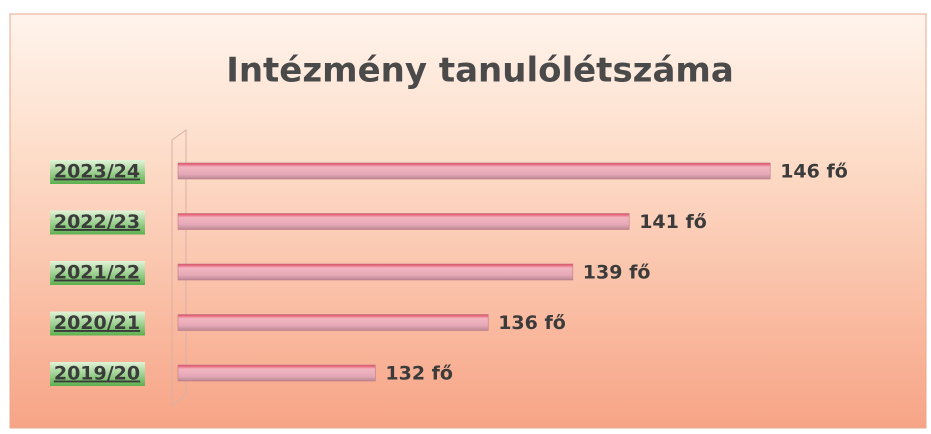 Image resolution: width=931 pixels, height=434 pixels. What do you see at coordinates (480, 71) in the screenshot?
I see `chart-title: Intézmény tanulólétszáma` at bounding box center [480, 71].